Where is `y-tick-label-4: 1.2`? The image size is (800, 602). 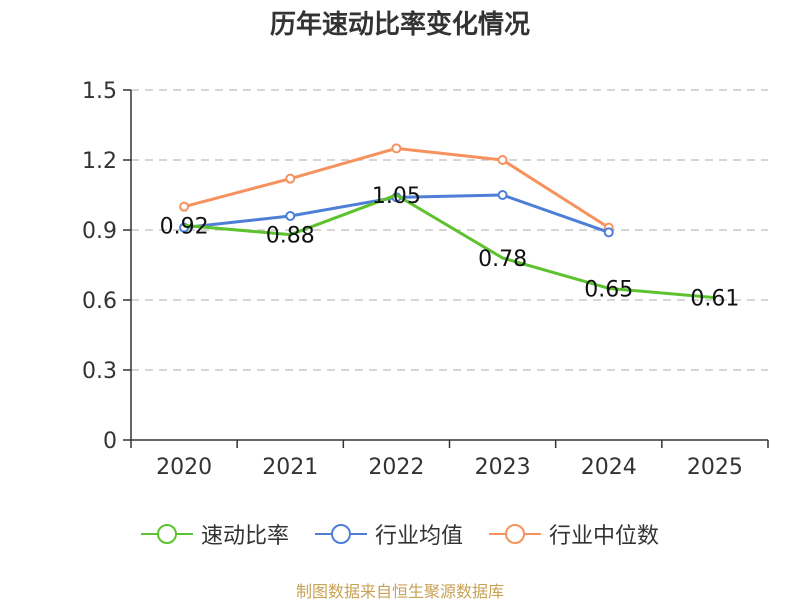
y-tick-label-4: 1.2 is located at coordinates (99, 161).